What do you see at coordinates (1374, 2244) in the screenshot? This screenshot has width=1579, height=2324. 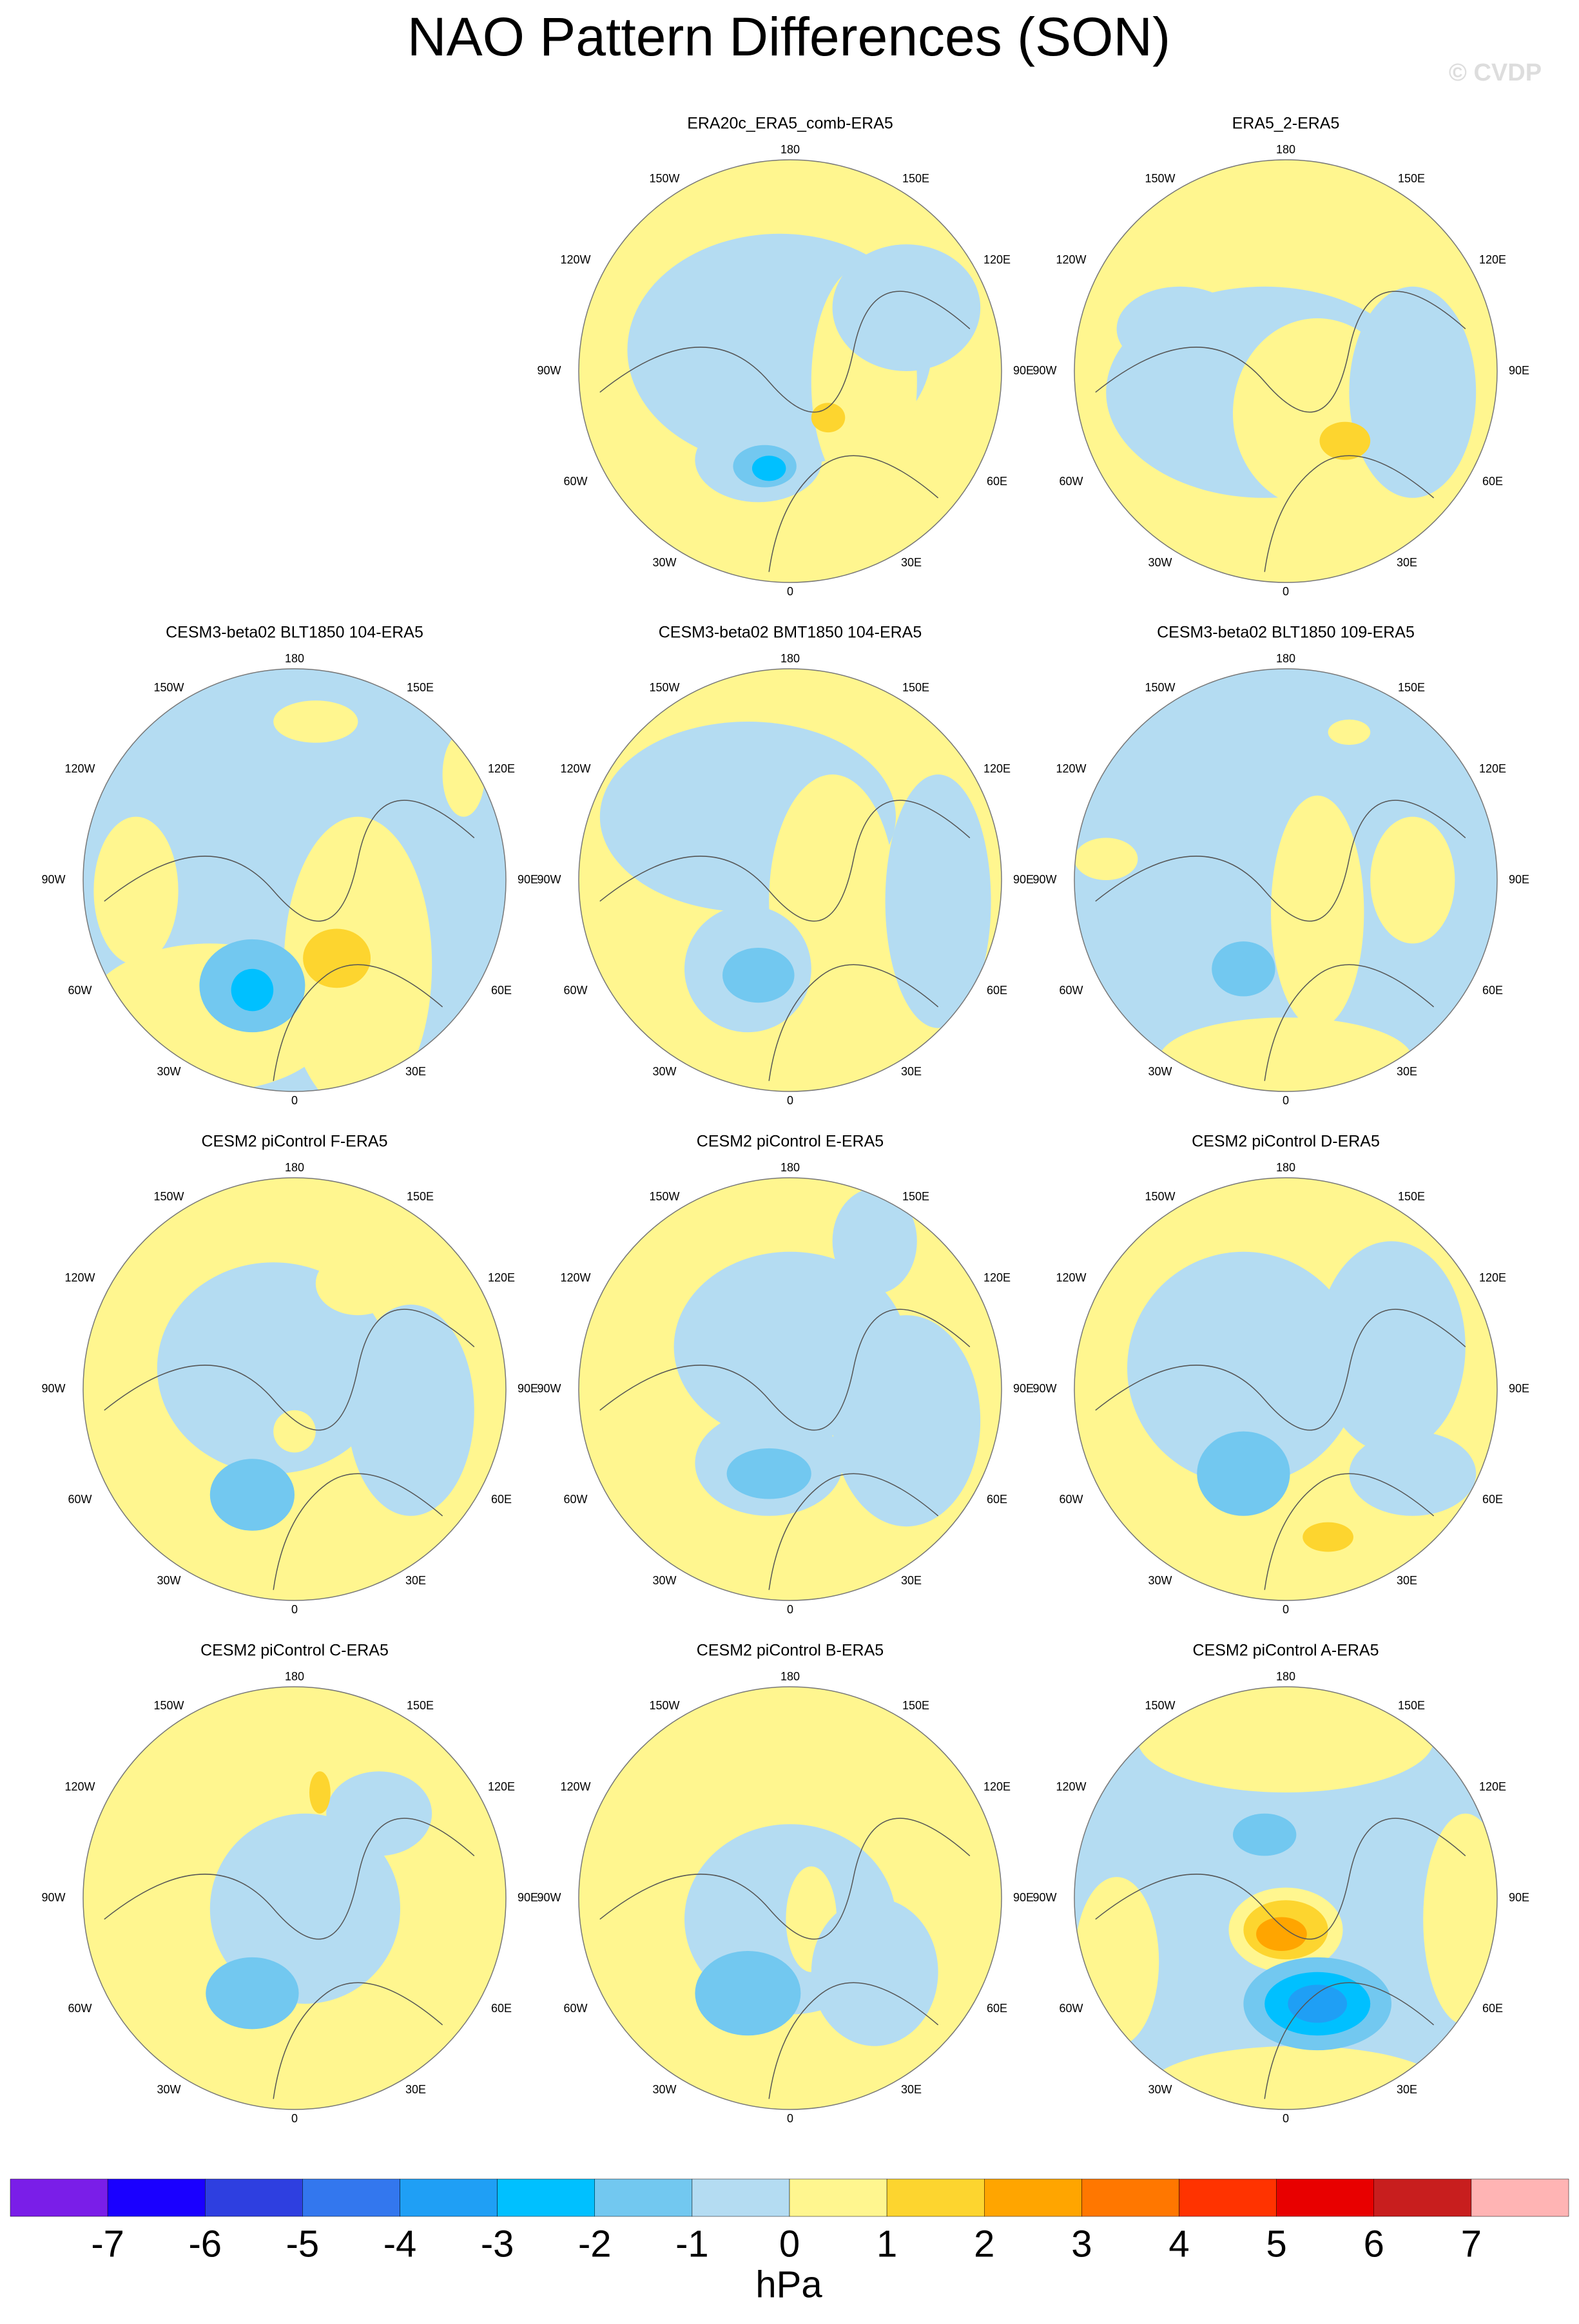 I see `colorbar-label: 6` at bounding box center [1374, 2244].